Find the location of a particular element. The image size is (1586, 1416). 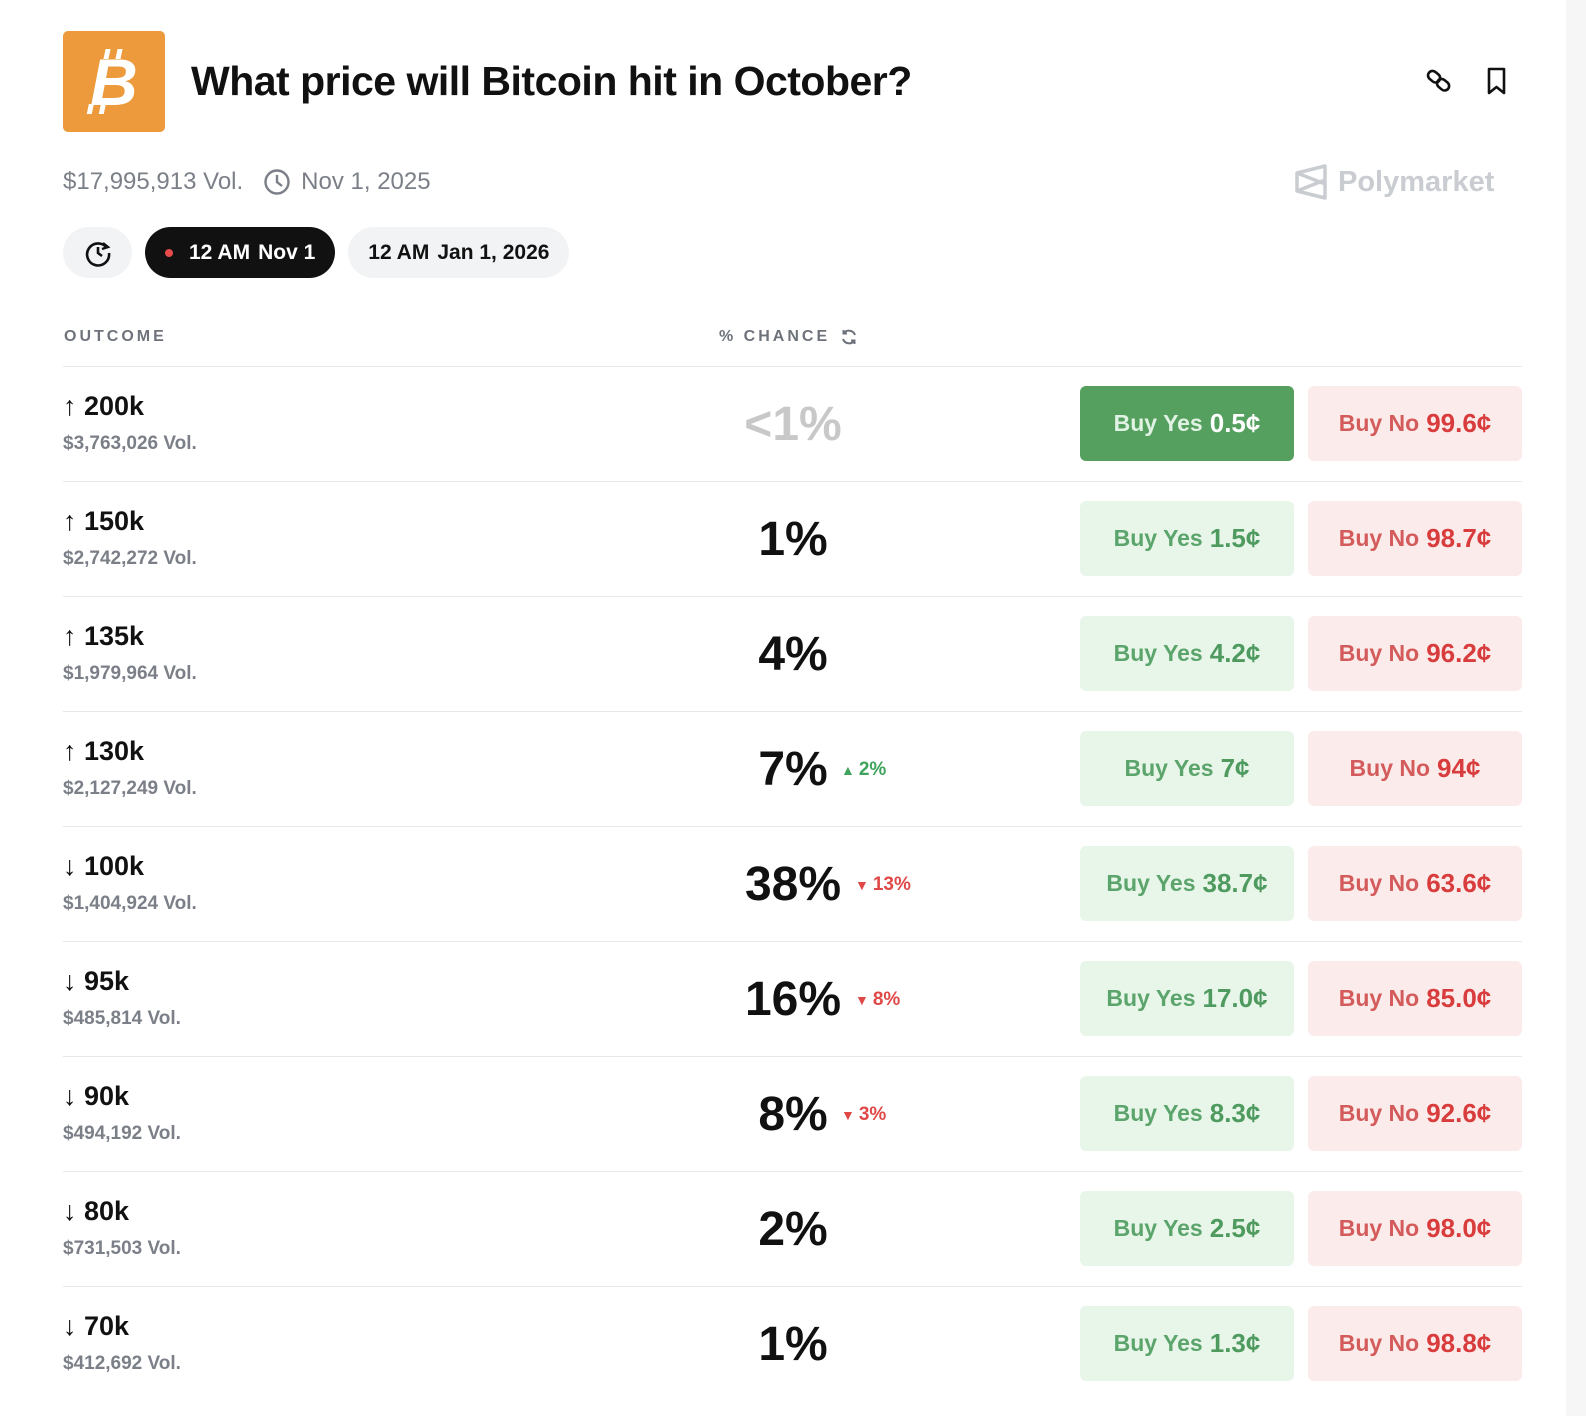

outcome-volume: $2,742,272 Vol. is located at coordinates (130, 558).